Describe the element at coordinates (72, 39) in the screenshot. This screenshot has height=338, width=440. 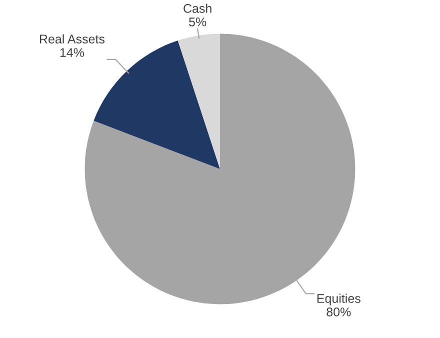
I see `slice-label: Real Assets` at that location.